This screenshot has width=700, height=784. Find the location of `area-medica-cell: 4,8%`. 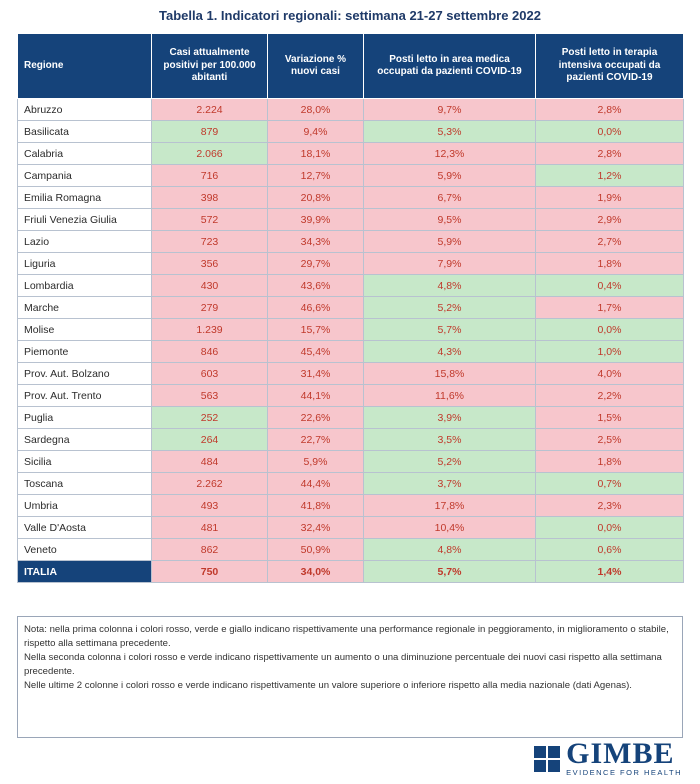

area-medica-cell: 4,8% is located at coordinates (449, 549).